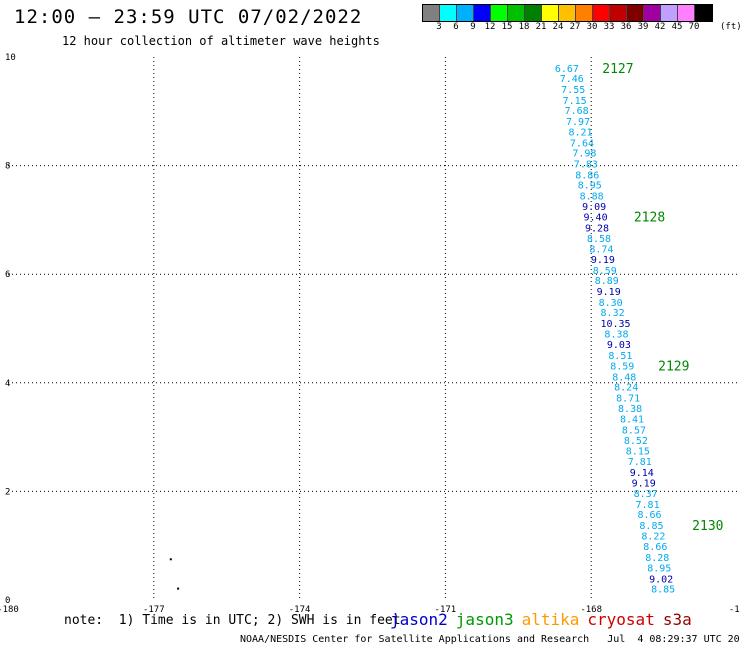  What do you see at coordinates (591, 610) in the screenshot?
I see `x-tick-label: -168` at bounding box center [591, 610].